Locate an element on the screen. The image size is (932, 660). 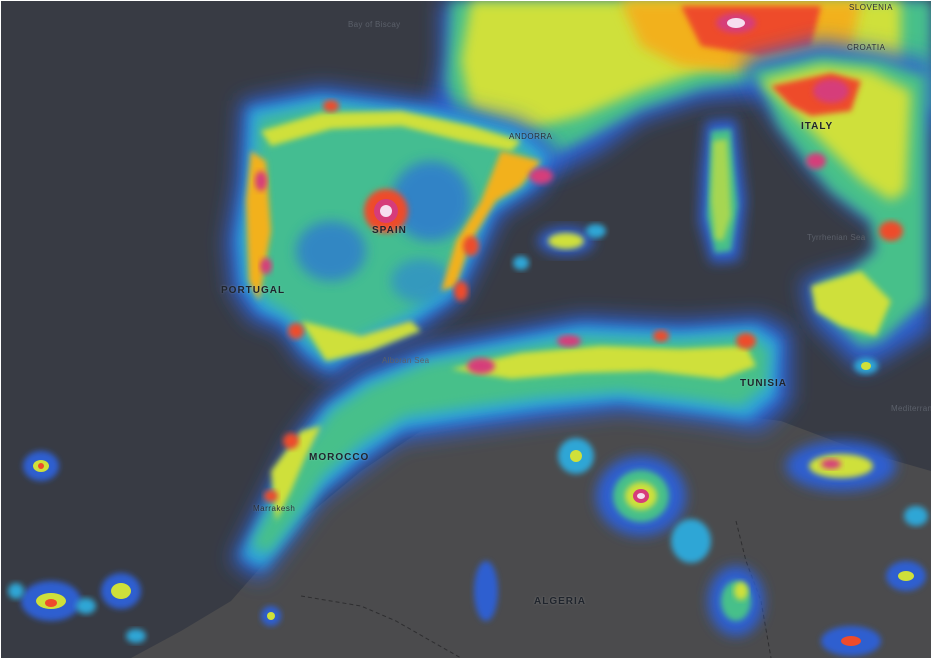
label-andorra: ANDORRA is located at coordinates (531, 136).